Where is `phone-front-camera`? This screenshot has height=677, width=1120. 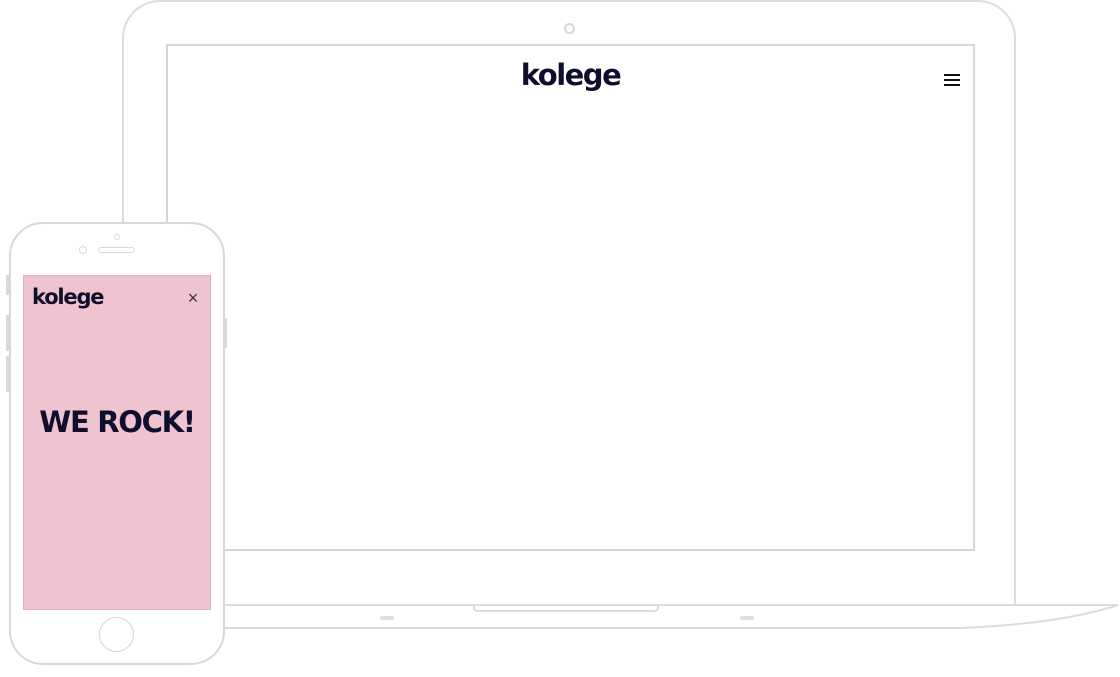
phone-front-camera is located at coordinates (83, 250).